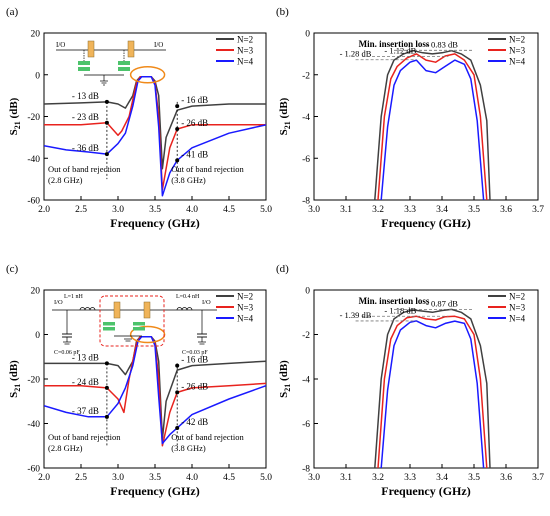 The width and height of the screenshot is (550, 516). Describe the element at coordinates (85, 382) in the screenshot. I see `rejection-annotation: - 24 dB` at that location.